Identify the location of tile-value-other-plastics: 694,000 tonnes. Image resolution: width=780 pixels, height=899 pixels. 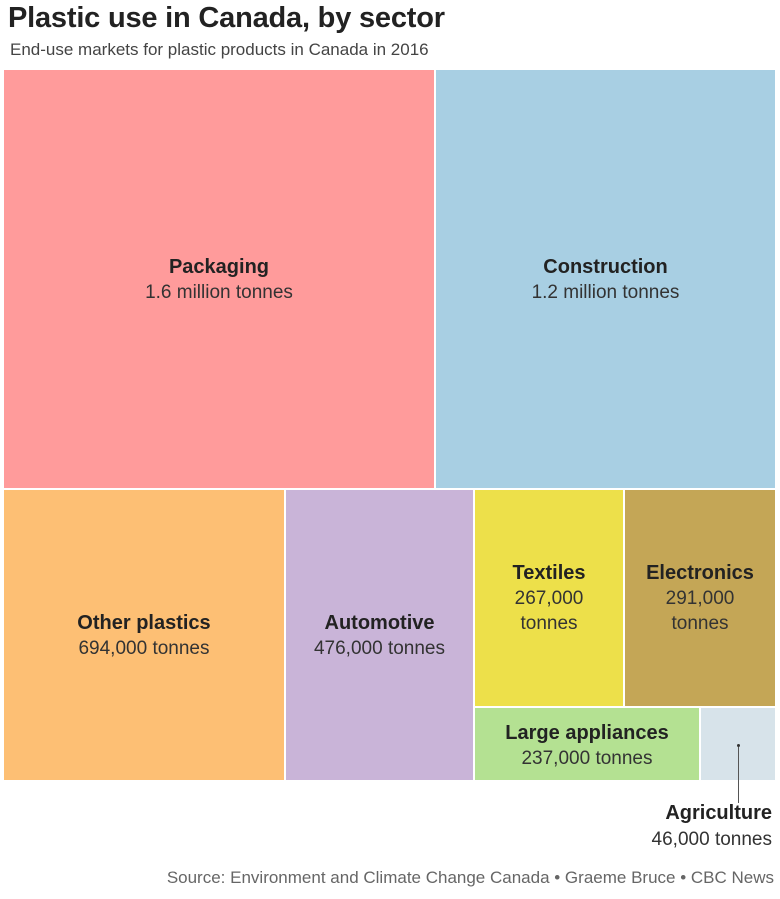
(144, 648).